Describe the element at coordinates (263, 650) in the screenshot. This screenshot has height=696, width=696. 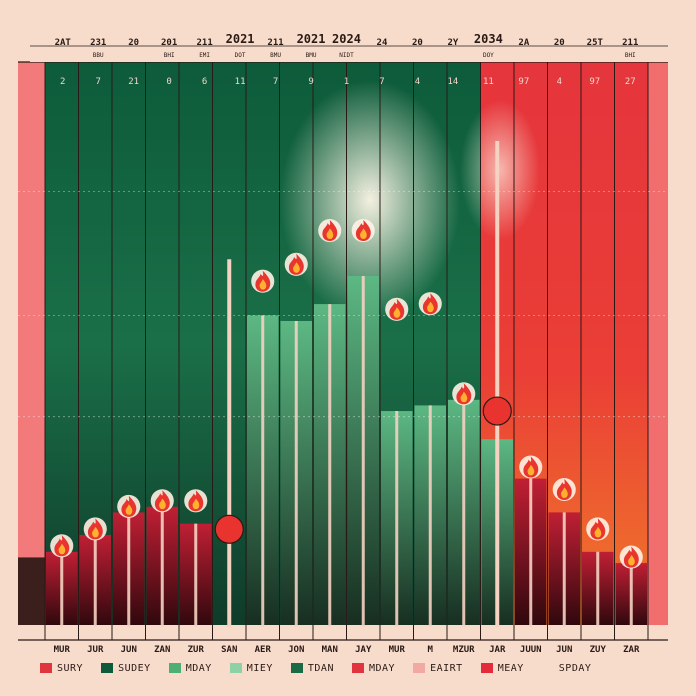
I see `x-tick-label: AER` at that location.